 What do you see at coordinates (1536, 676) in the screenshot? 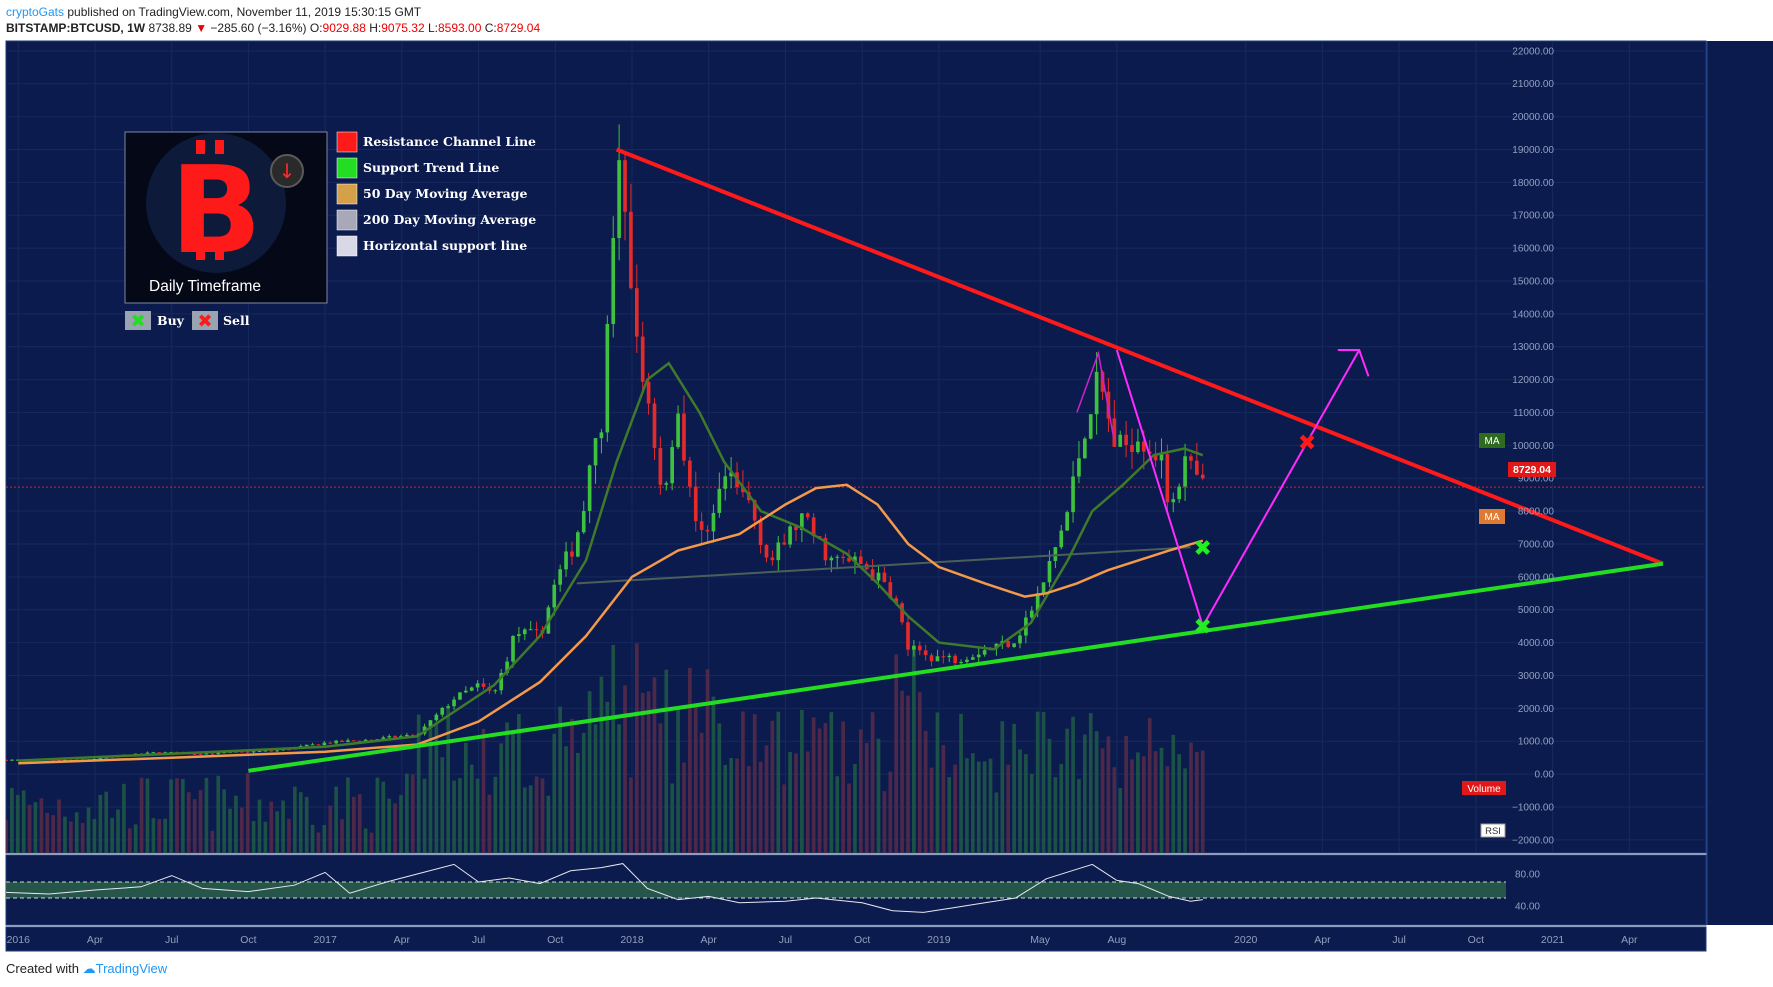
I see `y-tick-label: 3000.00` at bounding box center [1536, 676].